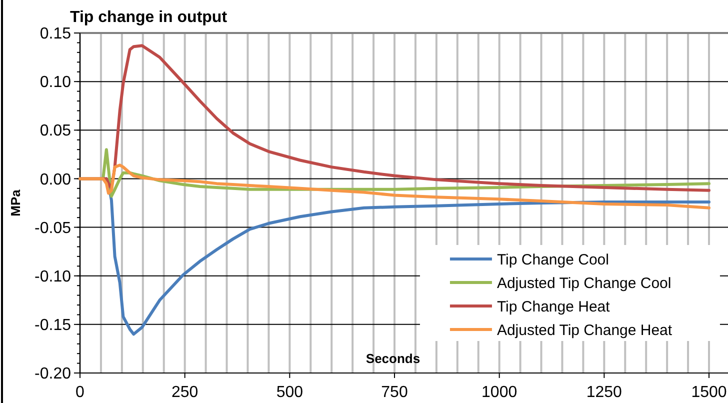 The height and width of the screenshot is (403, 728). Describe the element at coordinates (56, 131) in the screenshot. I see `y-tick-label: 0.05` at that location.